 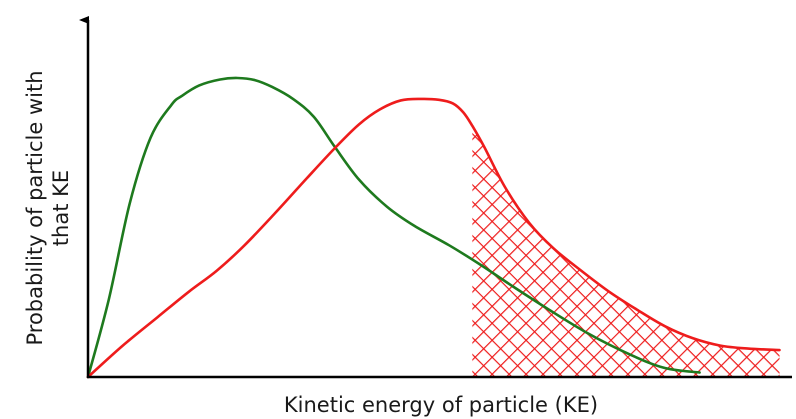 I want to click on y-axis-label-line-2: that KE, so click(x=61, y=208).